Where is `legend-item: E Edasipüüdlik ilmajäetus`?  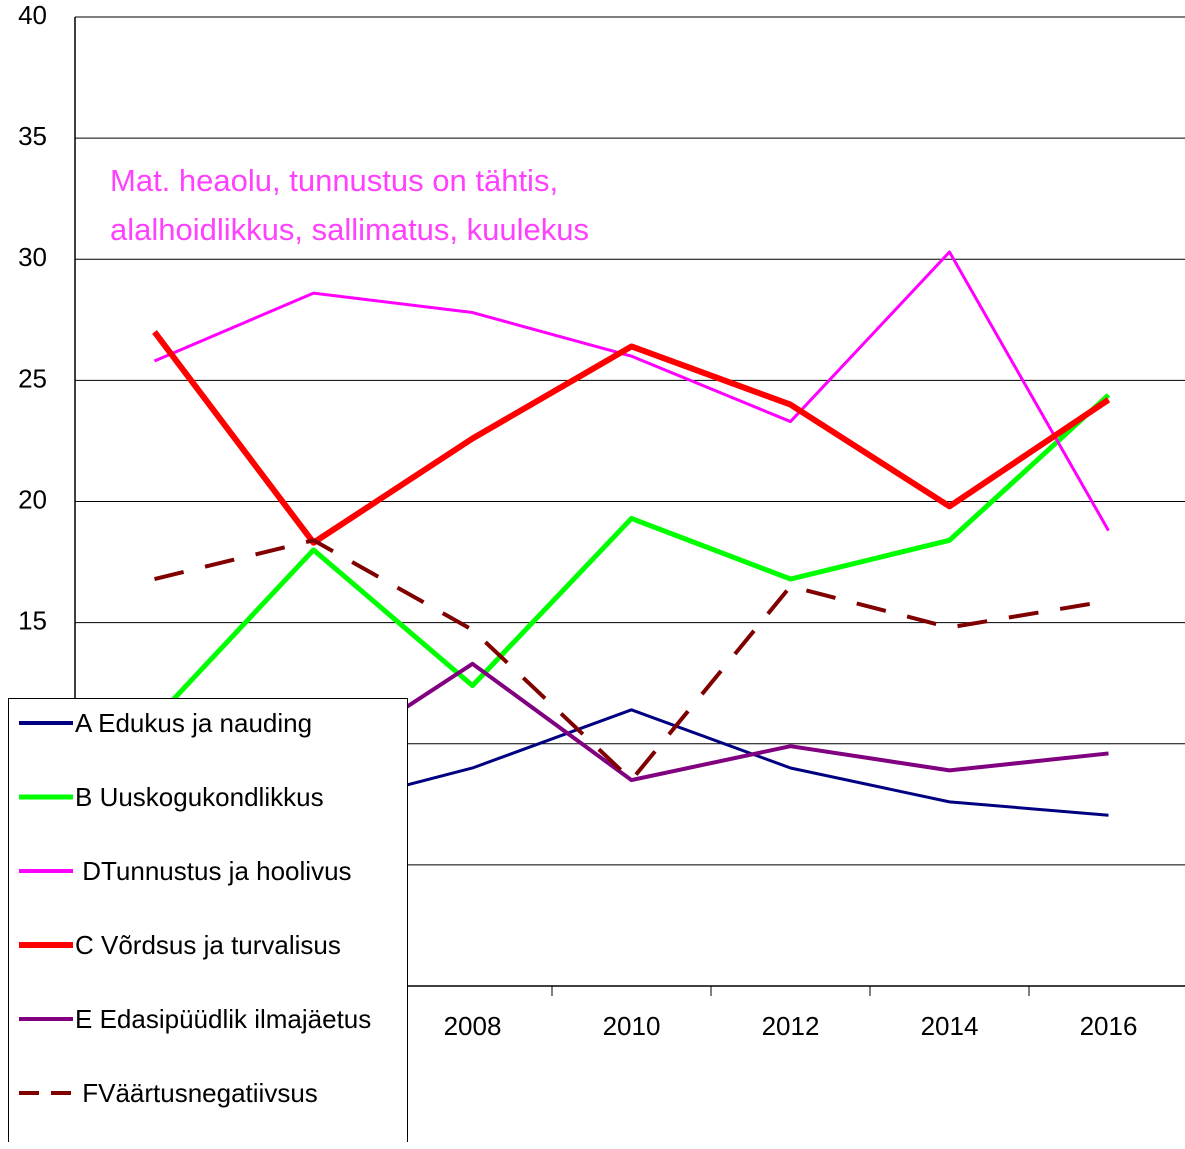 legend-item: E Edasipüüdlik ilmajäetus is located at coordinates (208, 1038).